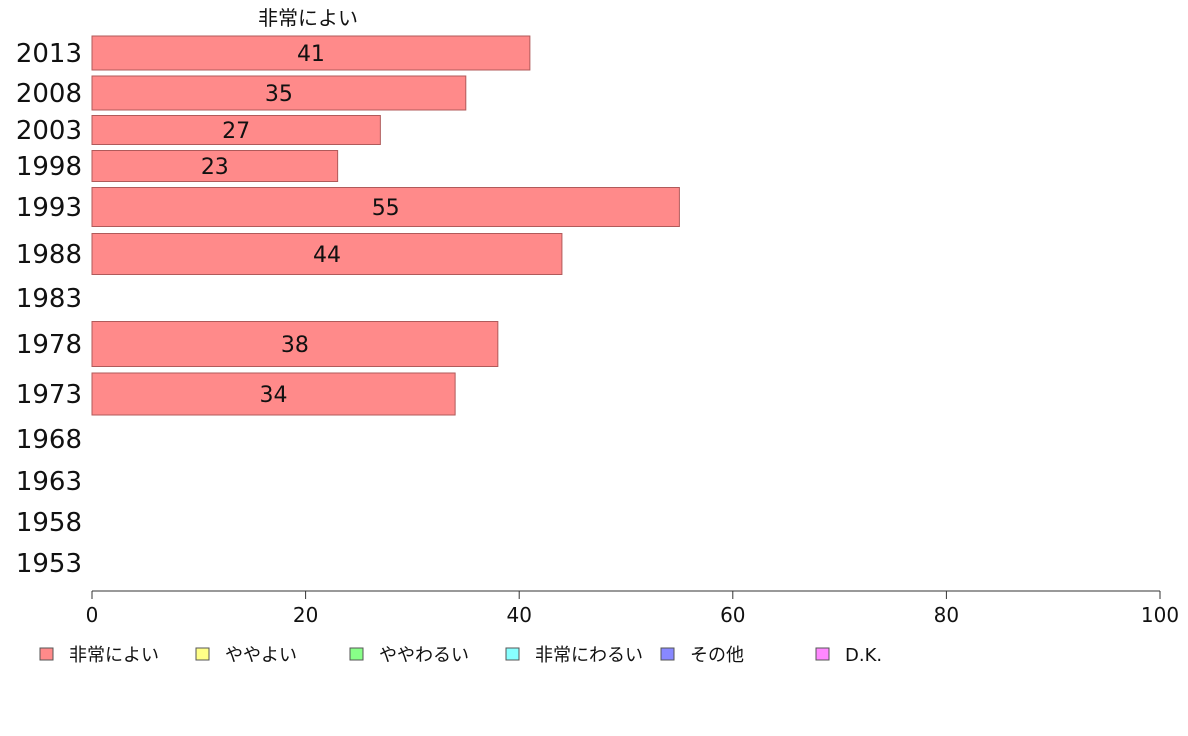  I want to click on bar-value-label: 44, so click(327, 255).